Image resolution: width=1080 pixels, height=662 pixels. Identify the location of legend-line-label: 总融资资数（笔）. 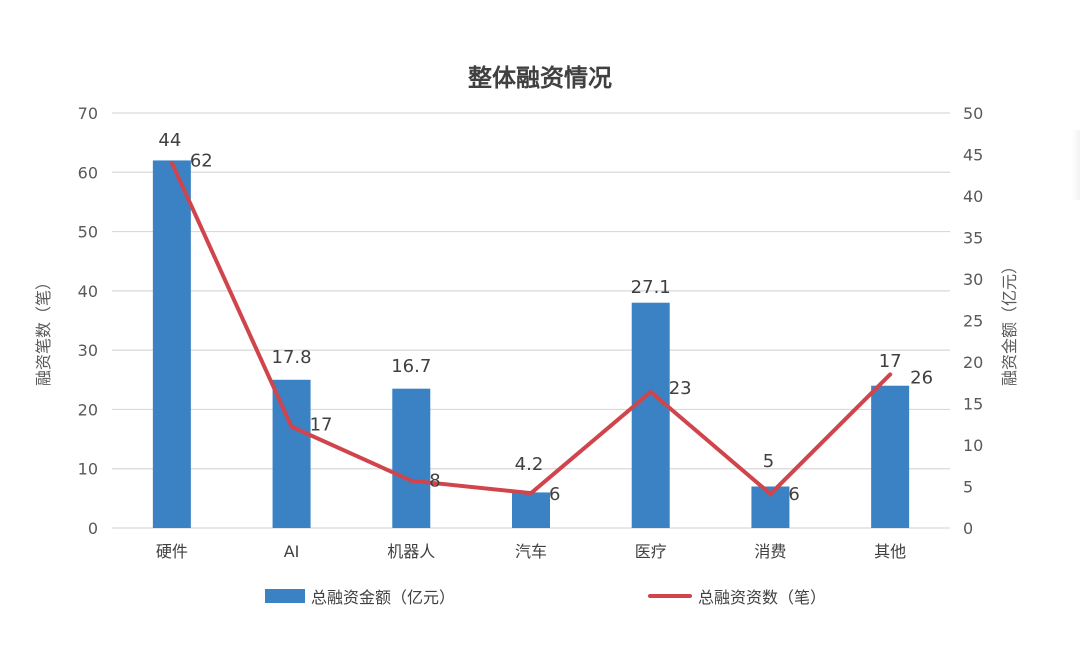
(762, 597).